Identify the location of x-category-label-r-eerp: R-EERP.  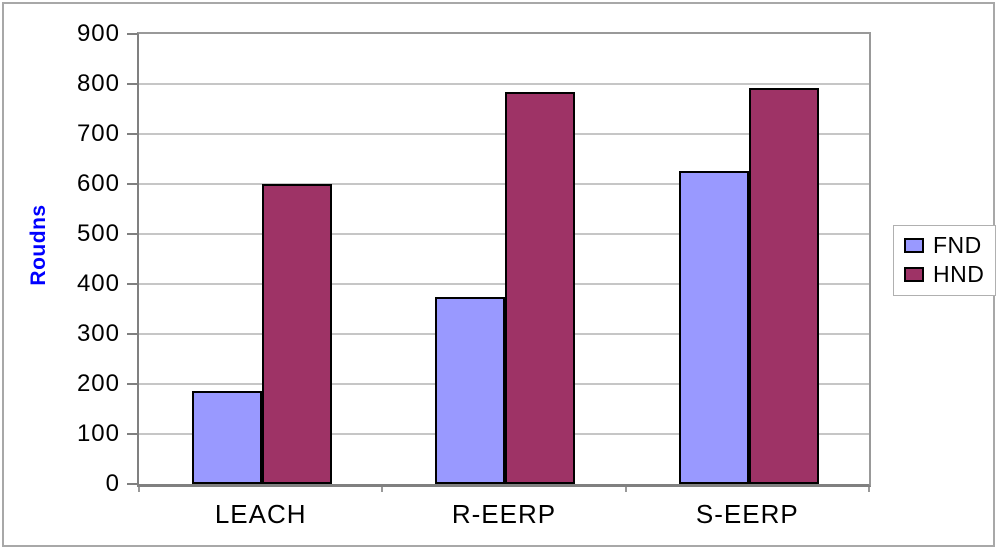
(504, 514).